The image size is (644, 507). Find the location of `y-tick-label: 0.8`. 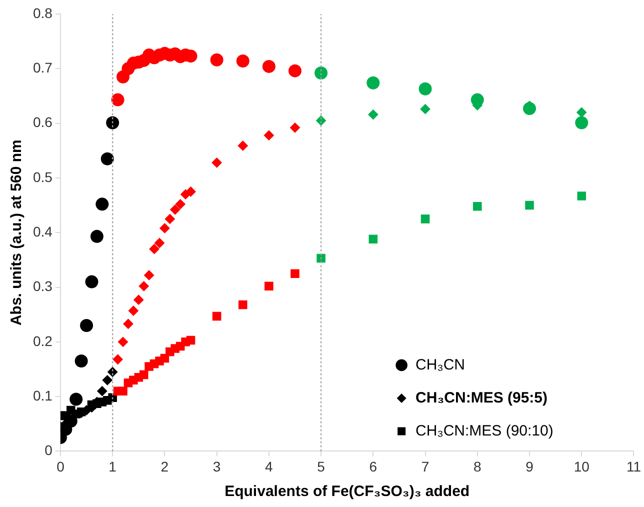

y-tick-label: 0.8 is located at coordinates (42, 12).